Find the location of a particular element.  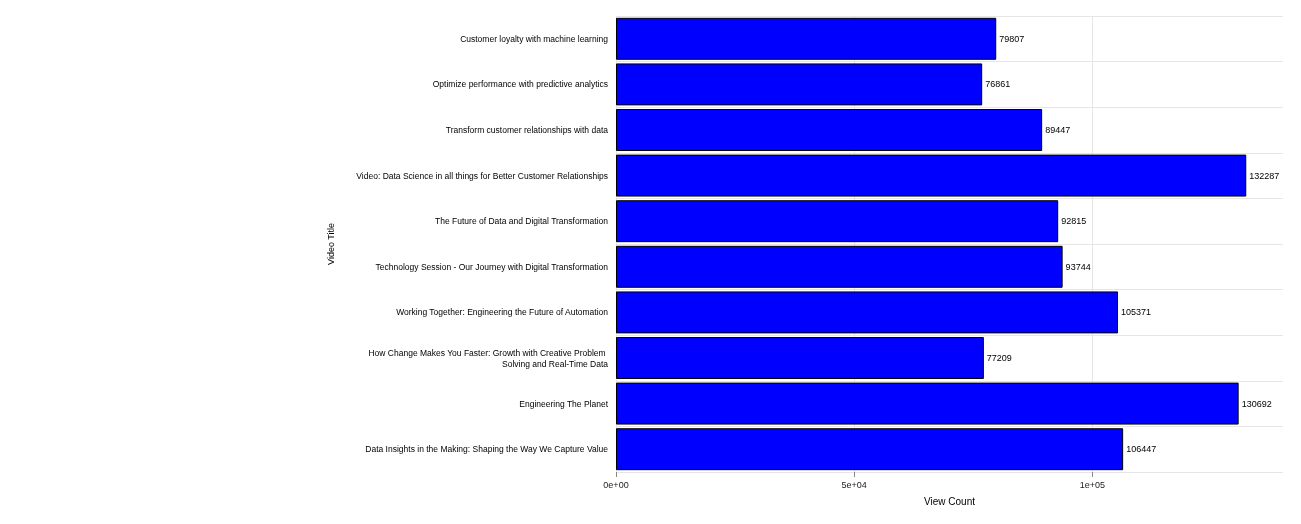

data-label: 93744 is located at coordinates (1078, 266).